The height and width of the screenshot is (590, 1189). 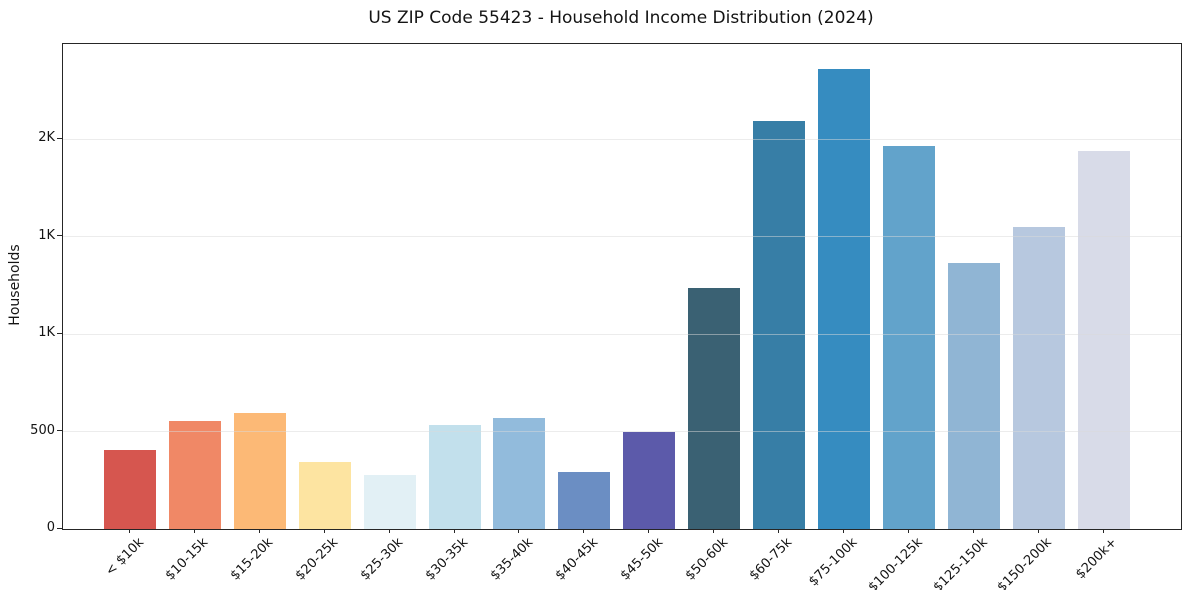 I want to click on bar-50-60k, so click(x=714, y=408).